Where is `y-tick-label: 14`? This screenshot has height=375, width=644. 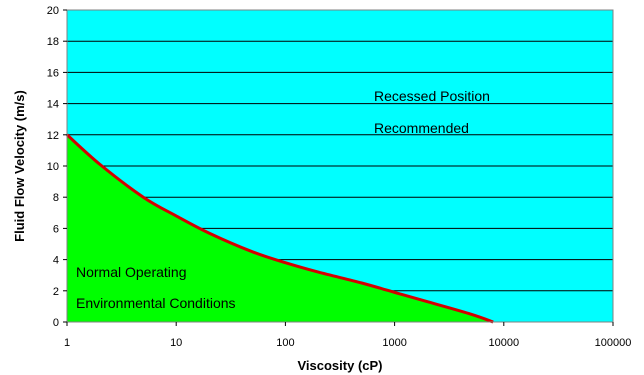
y-tick-label: 14 is located at coordinates (53, 105).